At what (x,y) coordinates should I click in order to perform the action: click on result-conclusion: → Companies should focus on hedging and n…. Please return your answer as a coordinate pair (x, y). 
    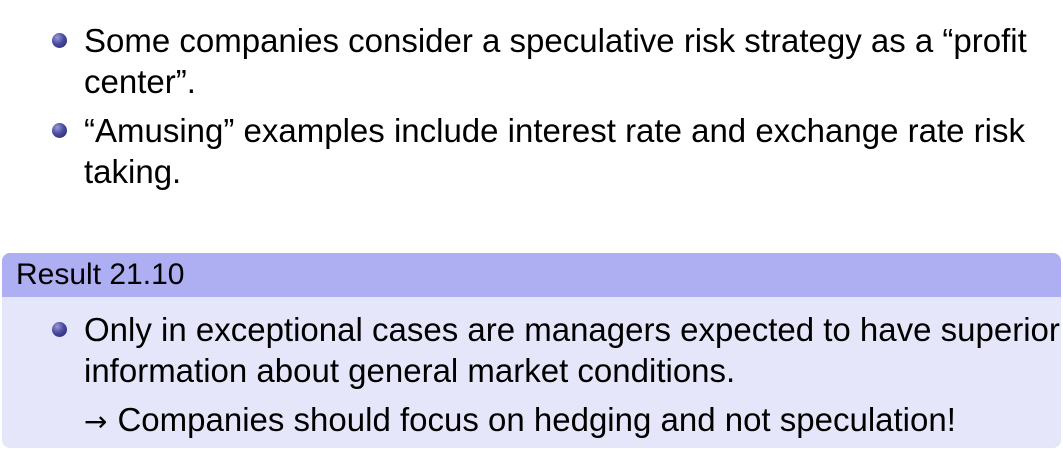
    Looking at the image, I should click on (556, 420).